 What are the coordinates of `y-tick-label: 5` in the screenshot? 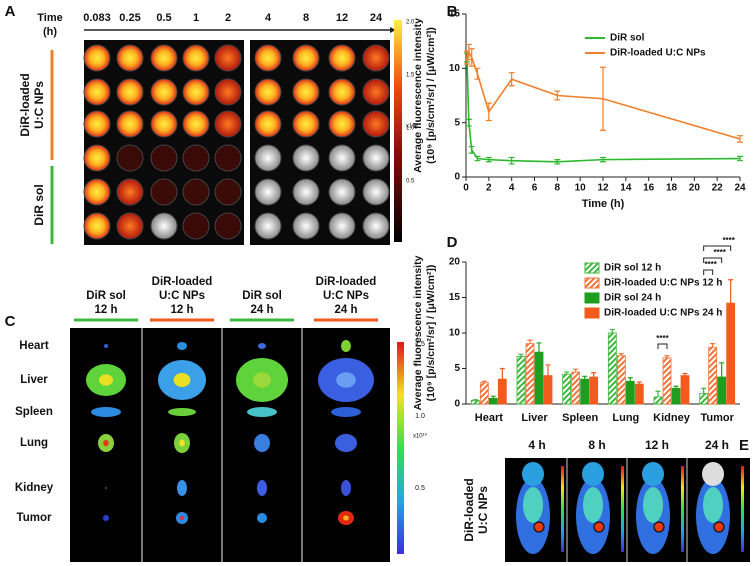 It's located at (457, 122).